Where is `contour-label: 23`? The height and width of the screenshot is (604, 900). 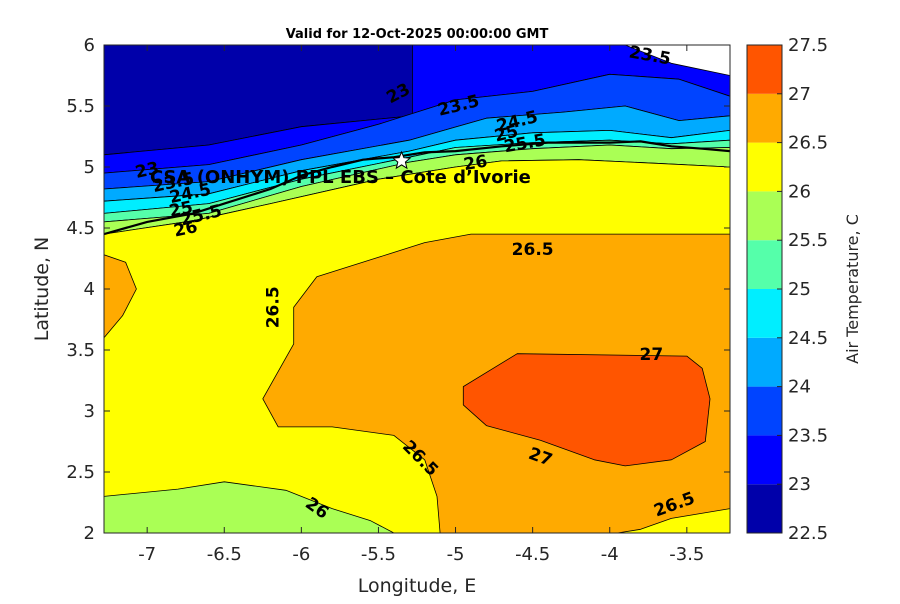
contour-label: 23 is located at coordinates (147, 170).